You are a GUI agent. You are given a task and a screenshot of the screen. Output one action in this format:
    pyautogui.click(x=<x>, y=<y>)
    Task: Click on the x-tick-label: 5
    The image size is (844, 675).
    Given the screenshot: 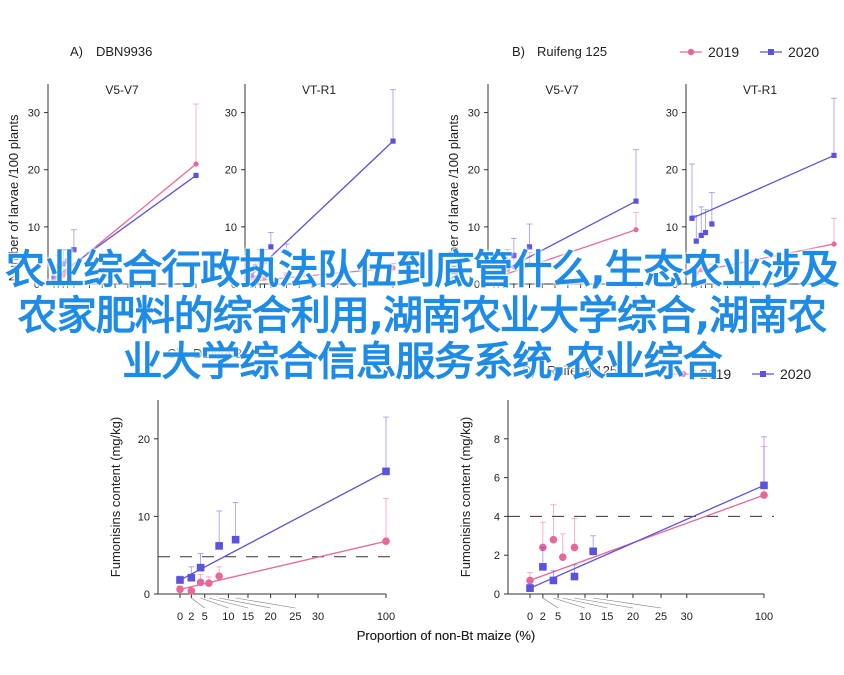 What is the action you would take?
    pyautogui.click(x=205, y=617)
    